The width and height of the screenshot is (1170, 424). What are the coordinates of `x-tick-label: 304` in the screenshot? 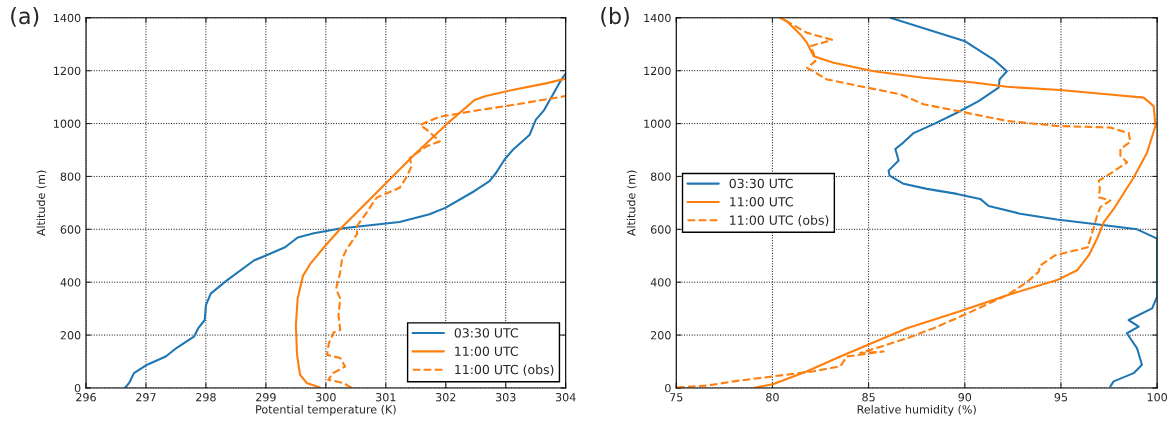 It's located at (565, 397).